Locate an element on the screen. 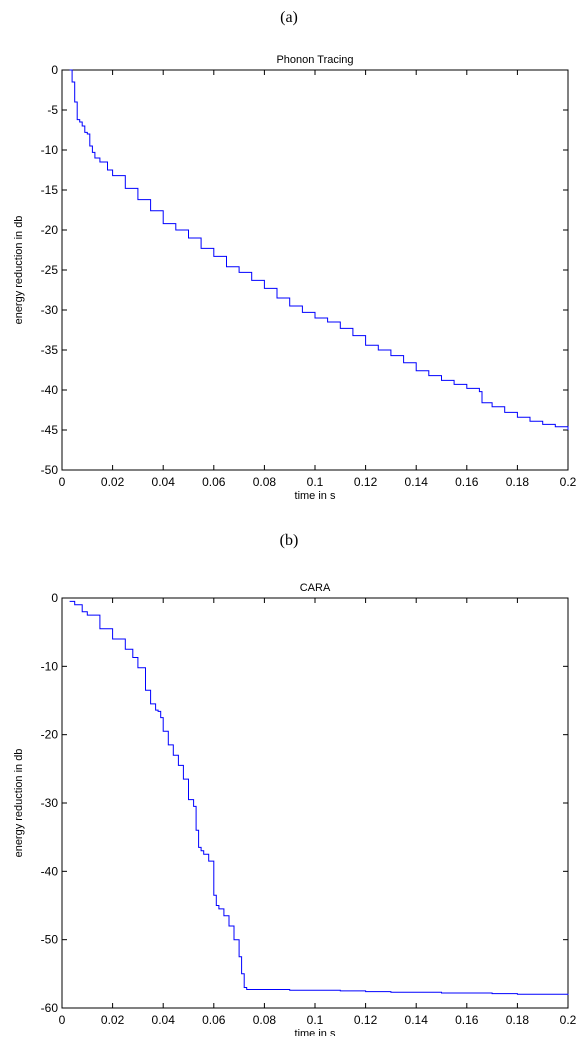 The height and width of the screenshot is (1041, 579). panel-label-a: (a) is located at coordinates (289, 17).